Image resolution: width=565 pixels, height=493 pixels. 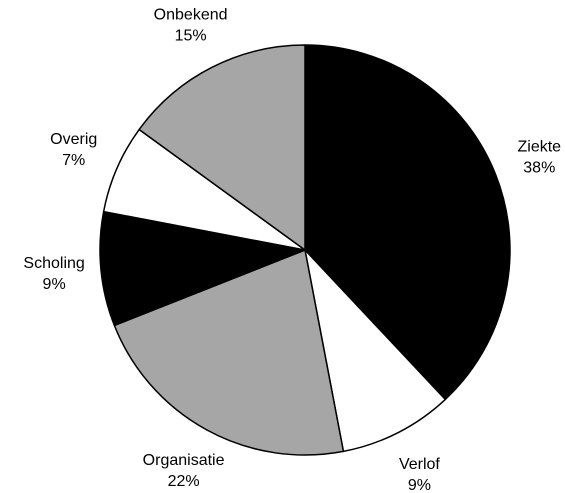 What do you see at coordinates (73, 160) in the screenshot?
I see `value-label: 7%` at bounding box center [73, 160].